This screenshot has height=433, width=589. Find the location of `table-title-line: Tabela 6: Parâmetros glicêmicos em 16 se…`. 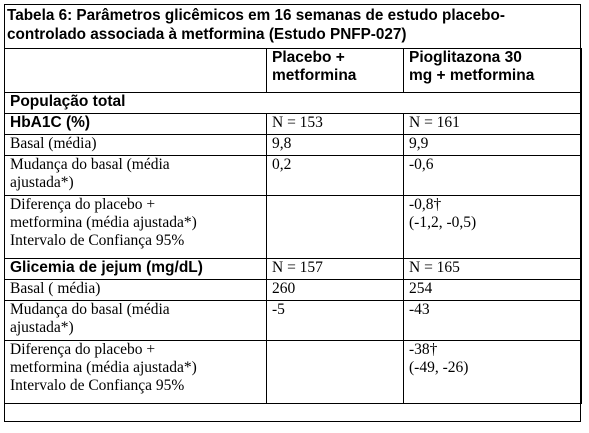

table-title-line: Tabela 6: Parâmetros glicêmicos em 16 se… is located at coordinates (256, 15).